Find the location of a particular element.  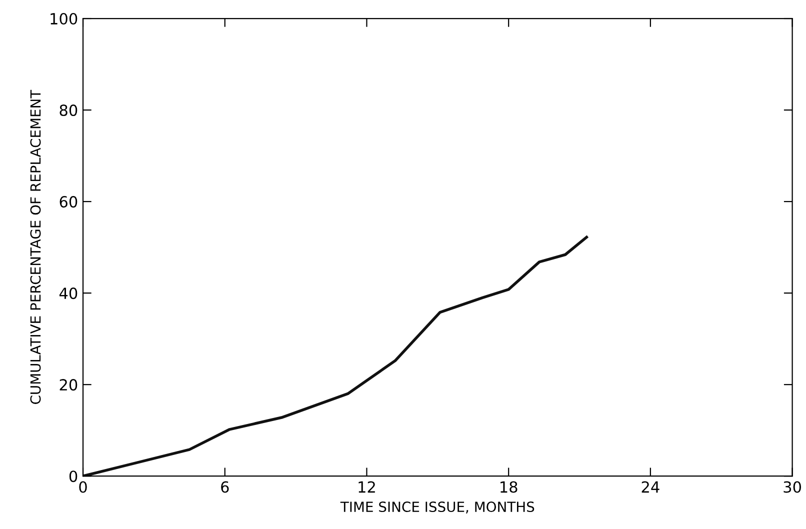

x-tick-label: 0 is located at coordinates (83, 487).